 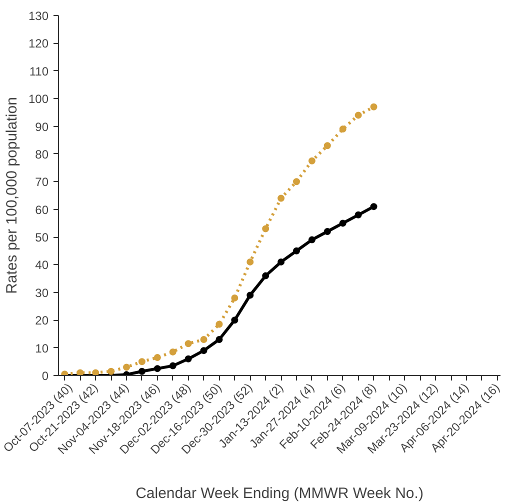 I want to click on y-tick-label: 40, so click(x=42, y=265).